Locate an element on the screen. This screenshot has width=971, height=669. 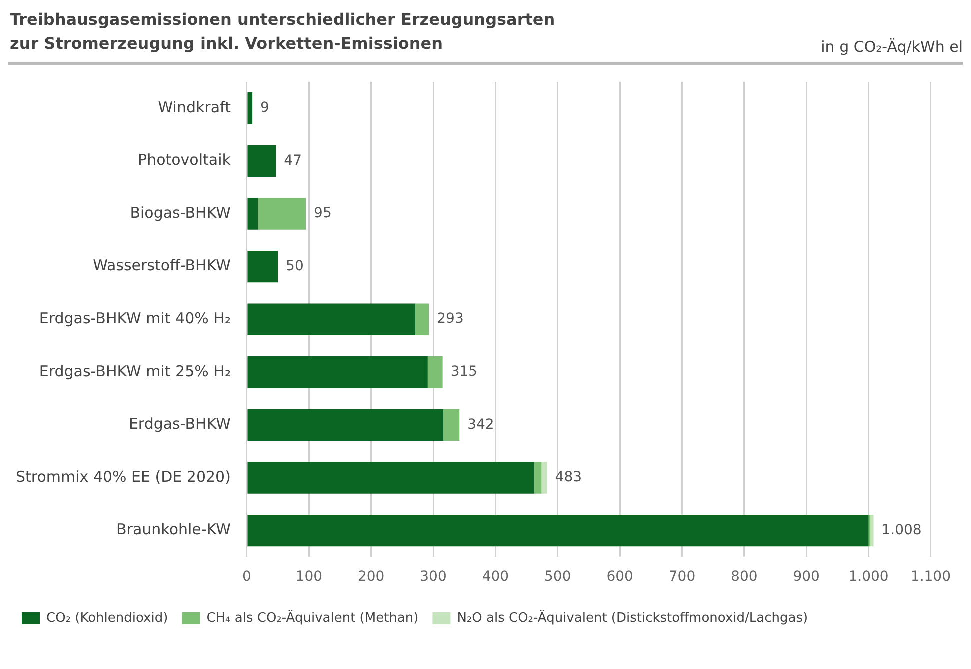
x-tick-label: 900 is located at coordinates (806, 577).